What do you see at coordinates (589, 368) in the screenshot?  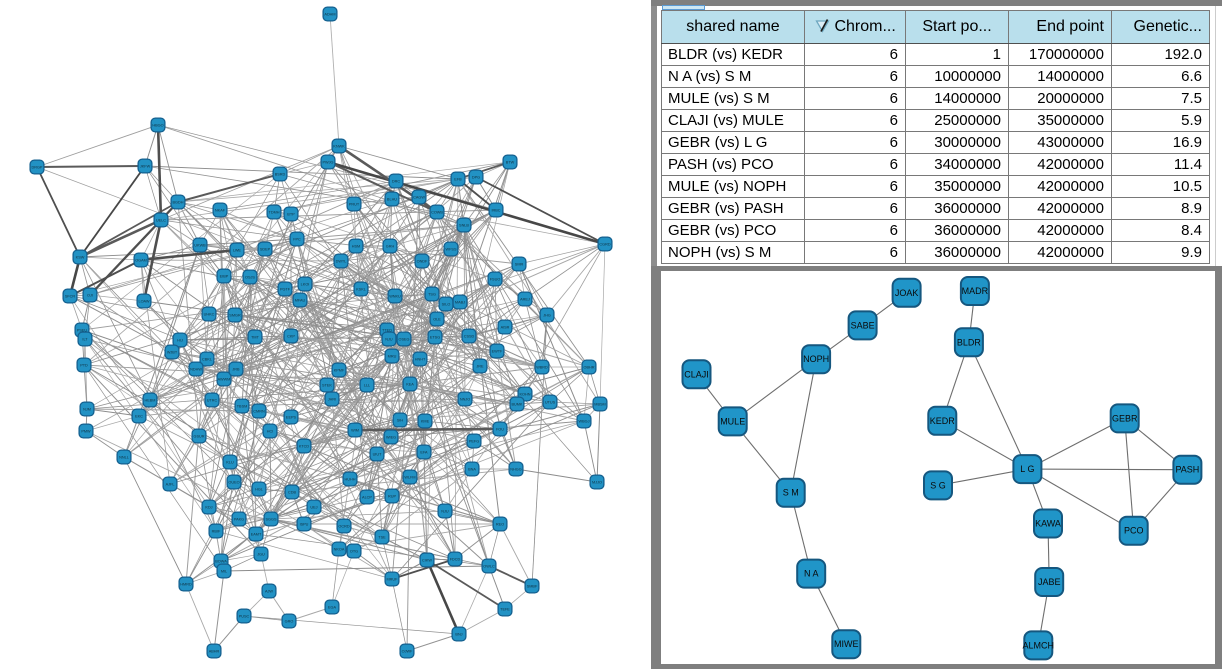 I see `svg-text: OBHR` at bounding box center [589, 368].